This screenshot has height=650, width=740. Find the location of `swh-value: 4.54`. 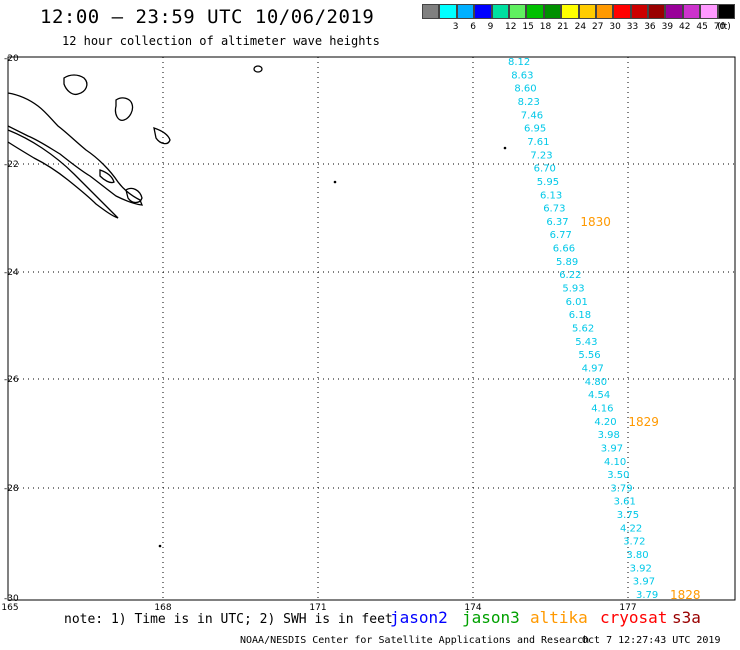

swh-value: 4.54 is located at coordinates (599, 395).